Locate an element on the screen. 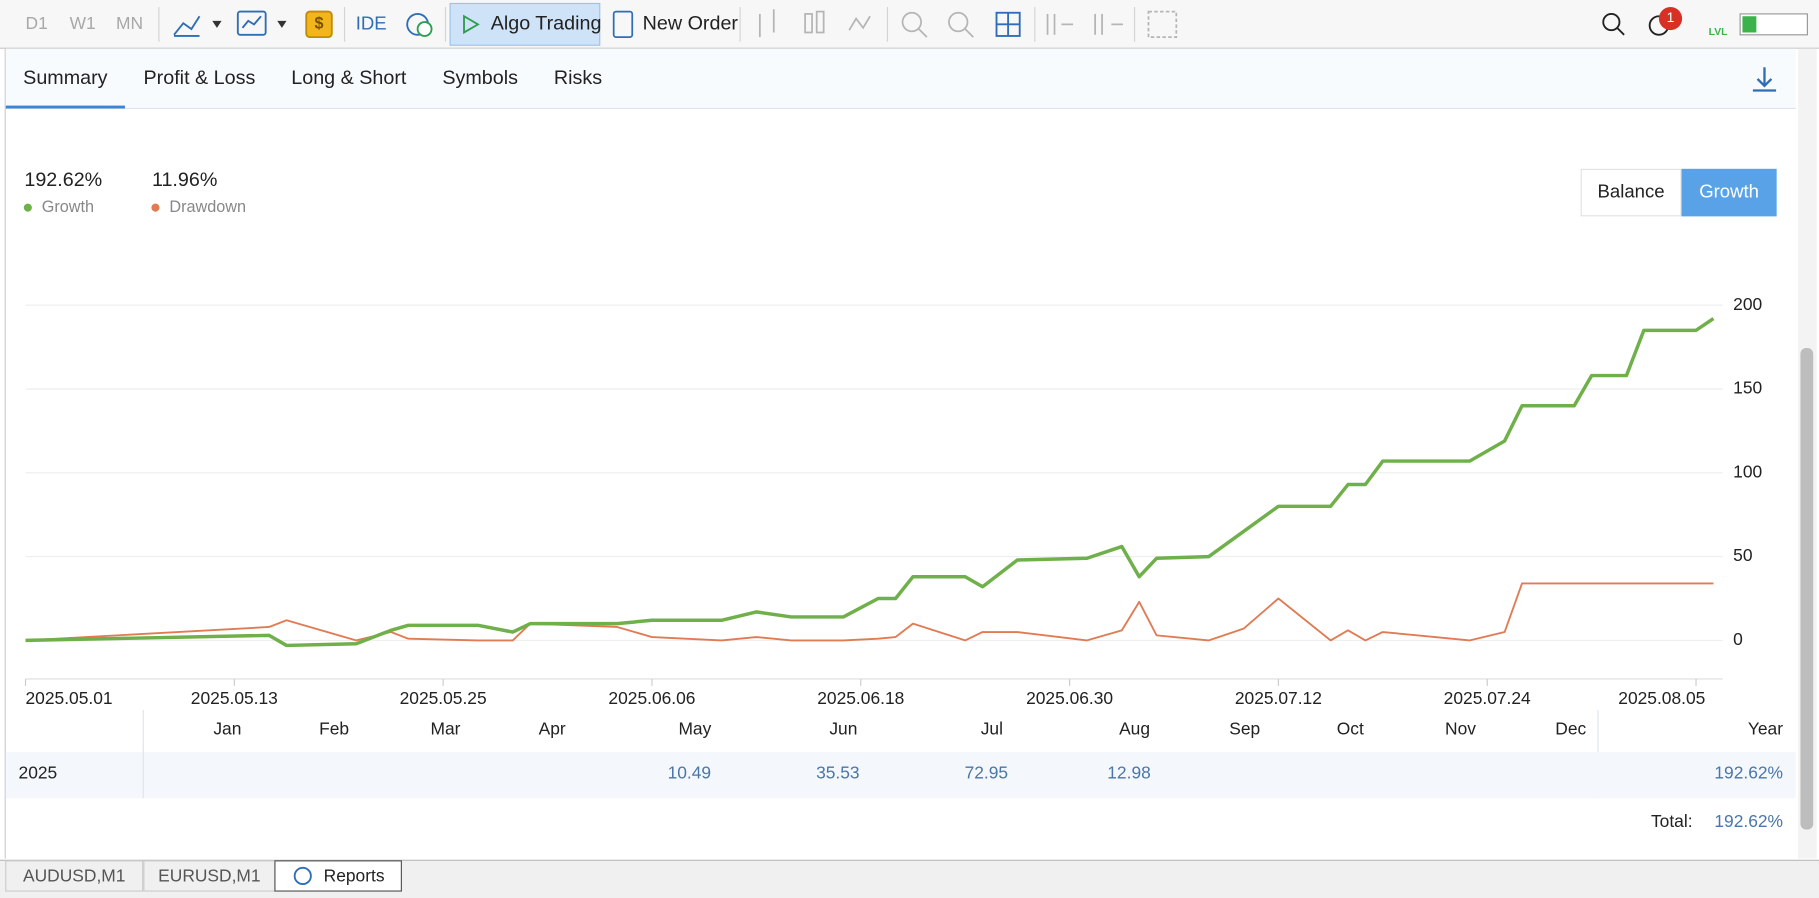 The image size is (1819, 898). period-button: D1 is located at coordinates (37, 23).